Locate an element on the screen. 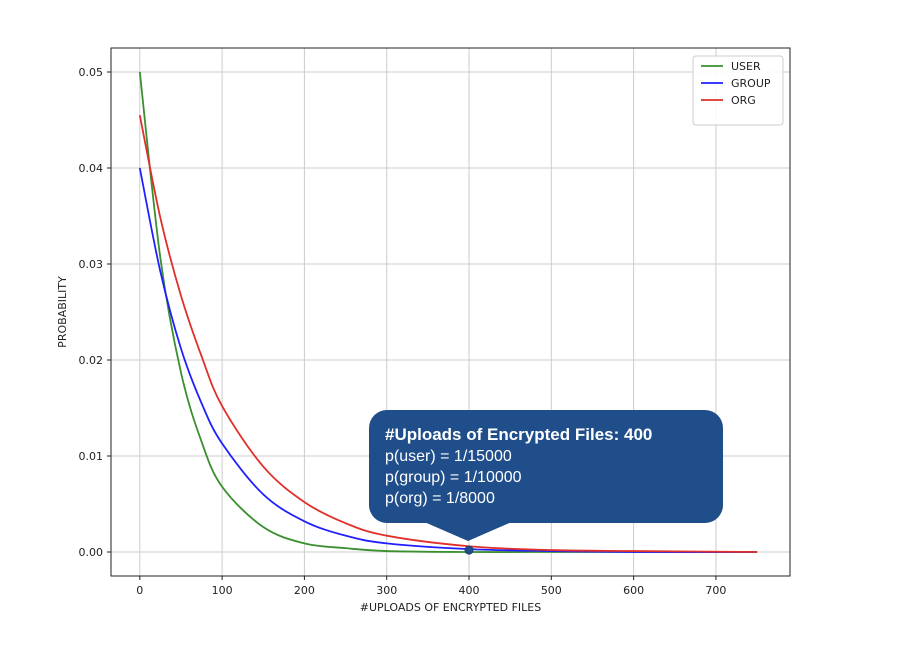 This screenshot has height=660, width=898. y-tick-label: 0.02 is located at coordinates (91, 360).